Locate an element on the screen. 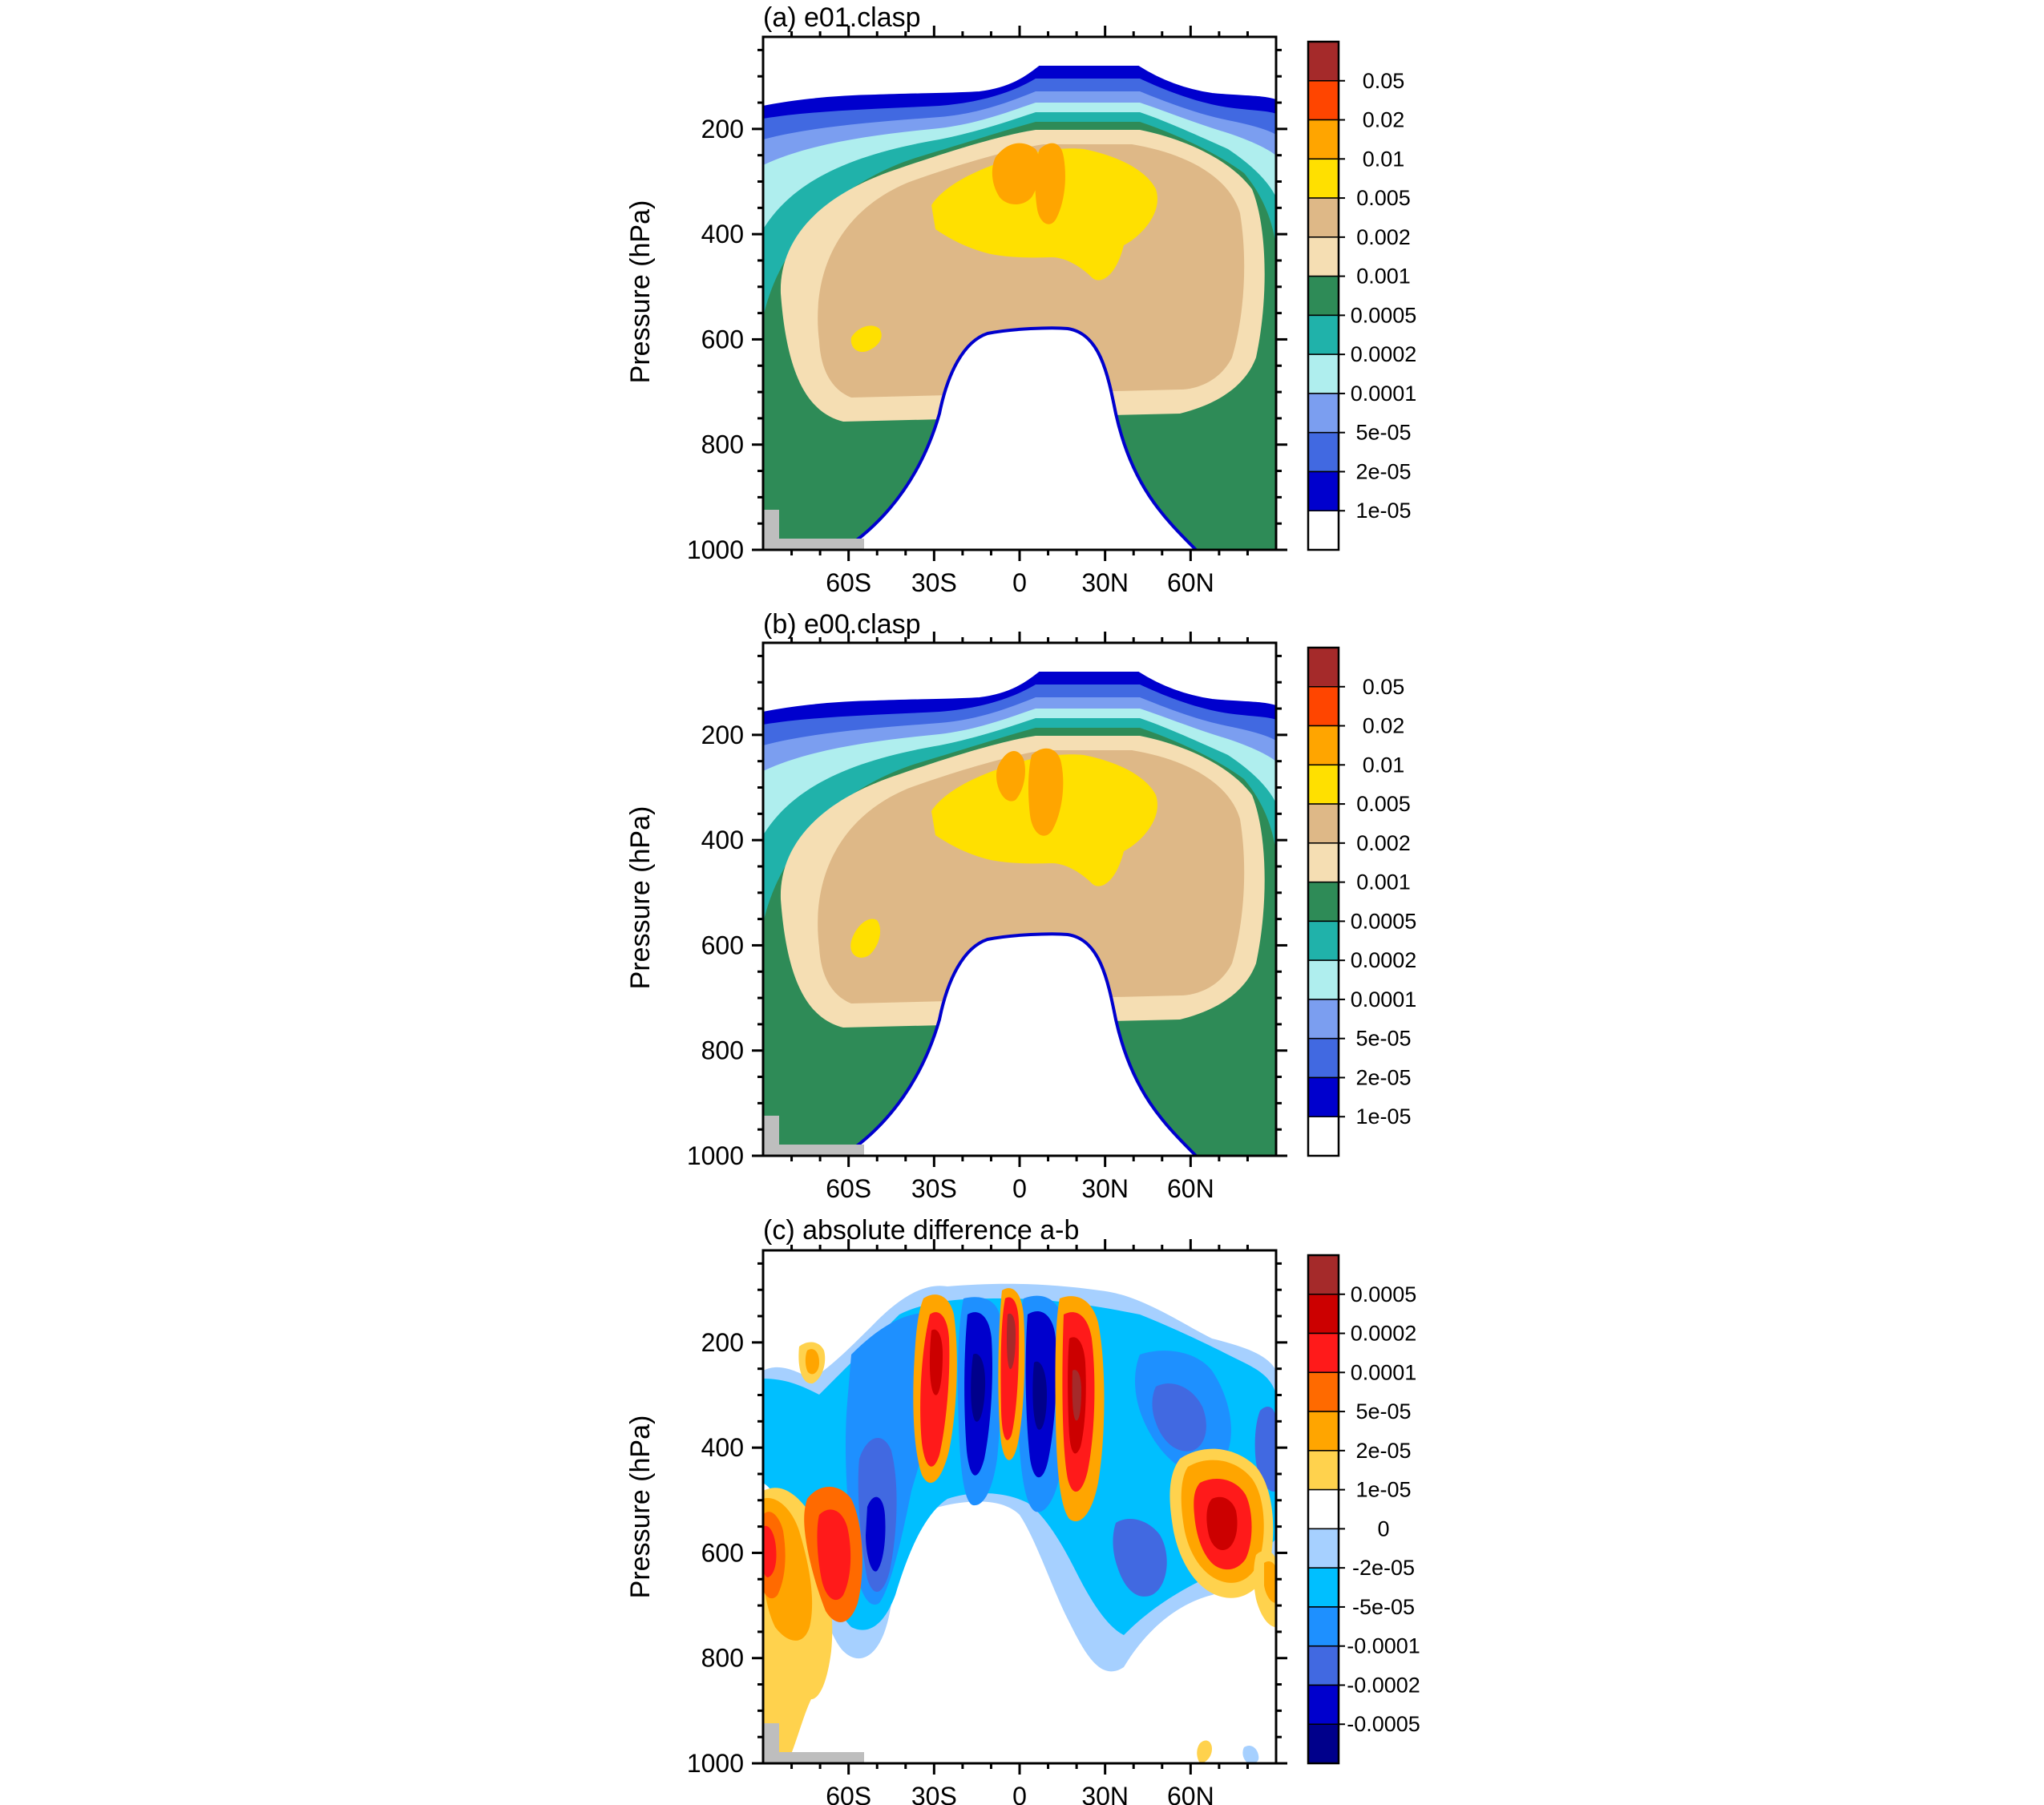  y-tick-label: 600 is located at coordinates (722, 945).